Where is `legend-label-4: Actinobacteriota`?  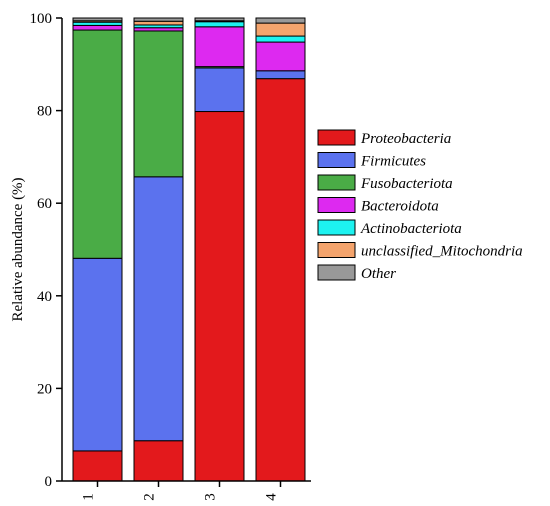 legend-label-4: Actinobacteriota is located at coordinates (411, 229).